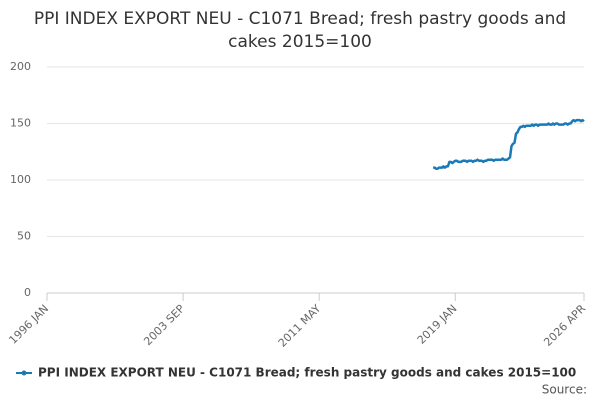 The image size is (600, 400). Describe the element at coordinates (20, 66) in the screenshot. I see `y-tick-label: 200` at that location.